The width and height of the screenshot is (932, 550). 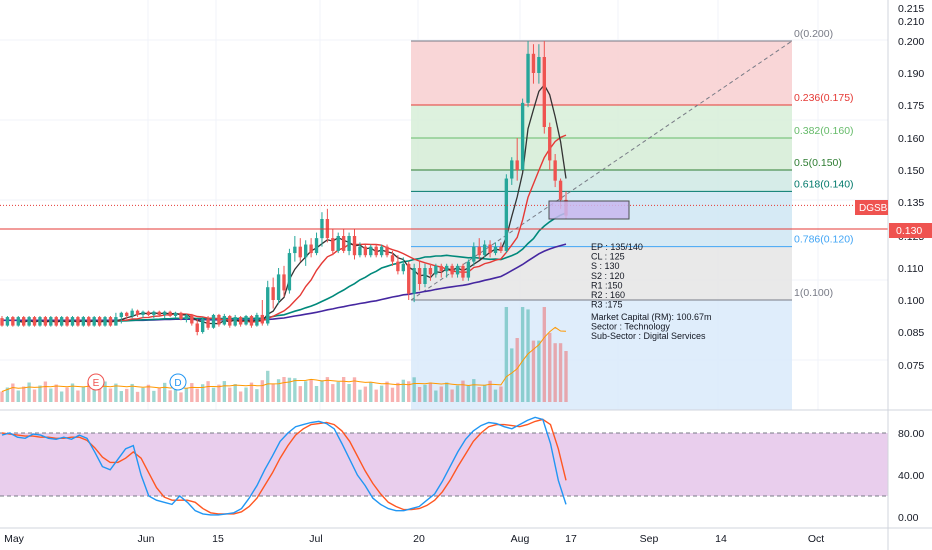 What do you see at coordinates (14, 539) in the screenshot?
I see `time-axis-label: May` at bounding box center [14, 539].